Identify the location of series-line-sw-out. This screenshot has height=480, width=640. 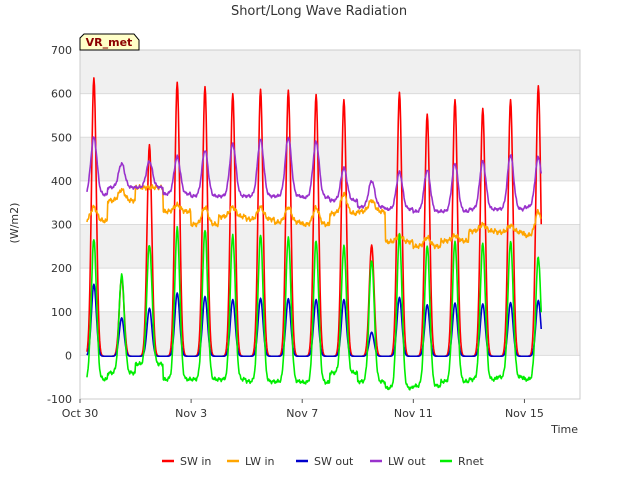
(314, 320).